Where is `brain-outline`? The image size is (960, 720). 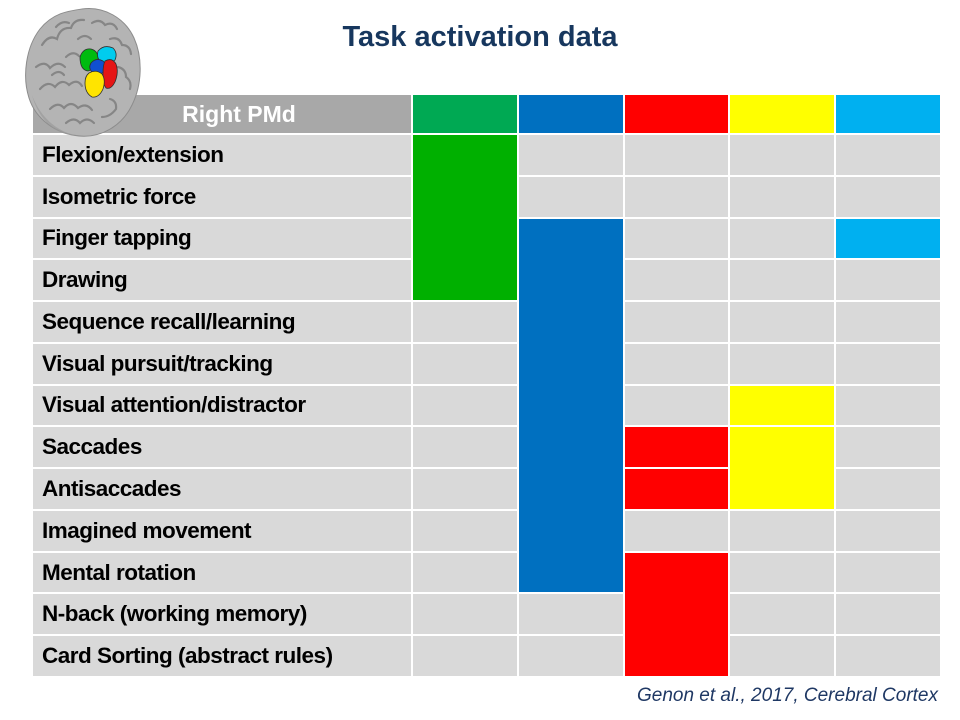 brain-outline is located at coordinates (83, 72).